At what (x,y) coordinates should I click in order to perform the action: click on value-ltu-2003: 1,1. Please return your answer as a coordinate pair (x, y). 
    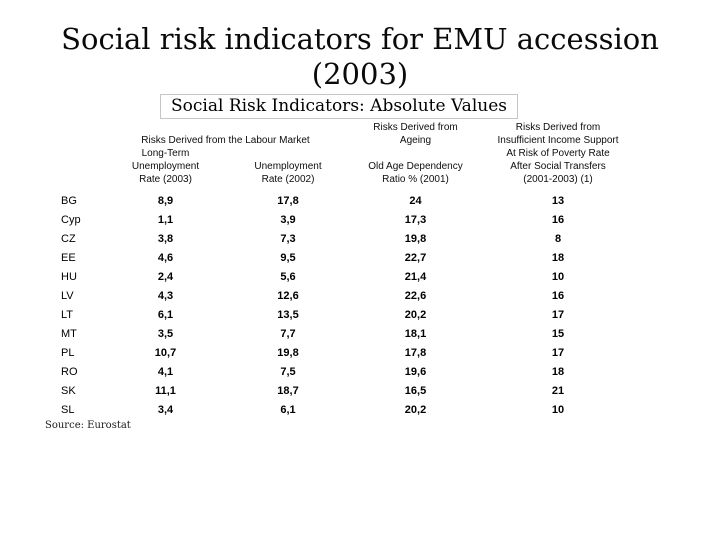
    Looking at the image, I should click on (165, 219).